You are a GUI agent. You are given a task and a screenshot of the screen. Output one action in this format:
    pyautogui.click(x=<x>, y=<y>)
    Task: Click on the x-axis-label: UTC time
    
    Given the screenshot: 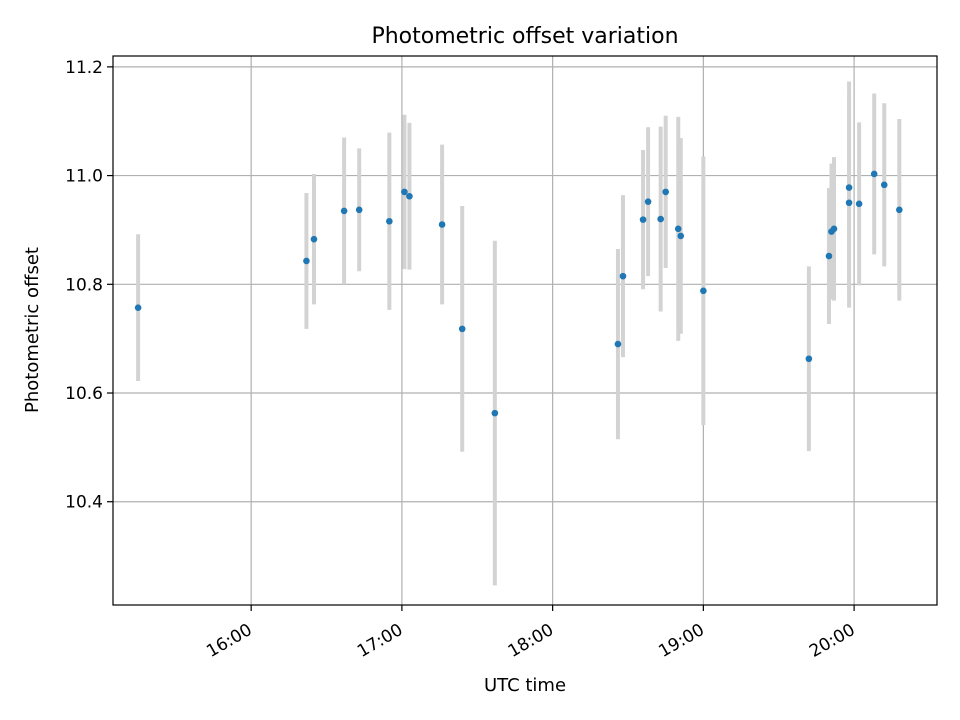 What is the action you would take?
    pyautogui.click(x=525, y=685)
    